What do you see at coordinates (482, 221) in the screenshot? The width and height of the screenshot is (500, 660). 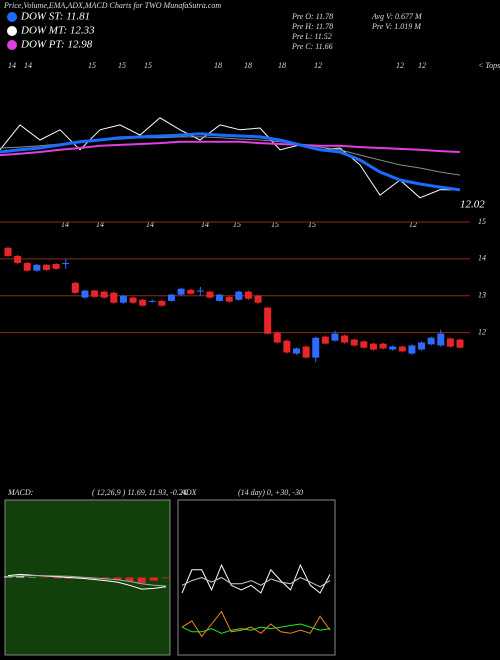 I see `y-tick-label: 15` at bounding box center [482, 221].